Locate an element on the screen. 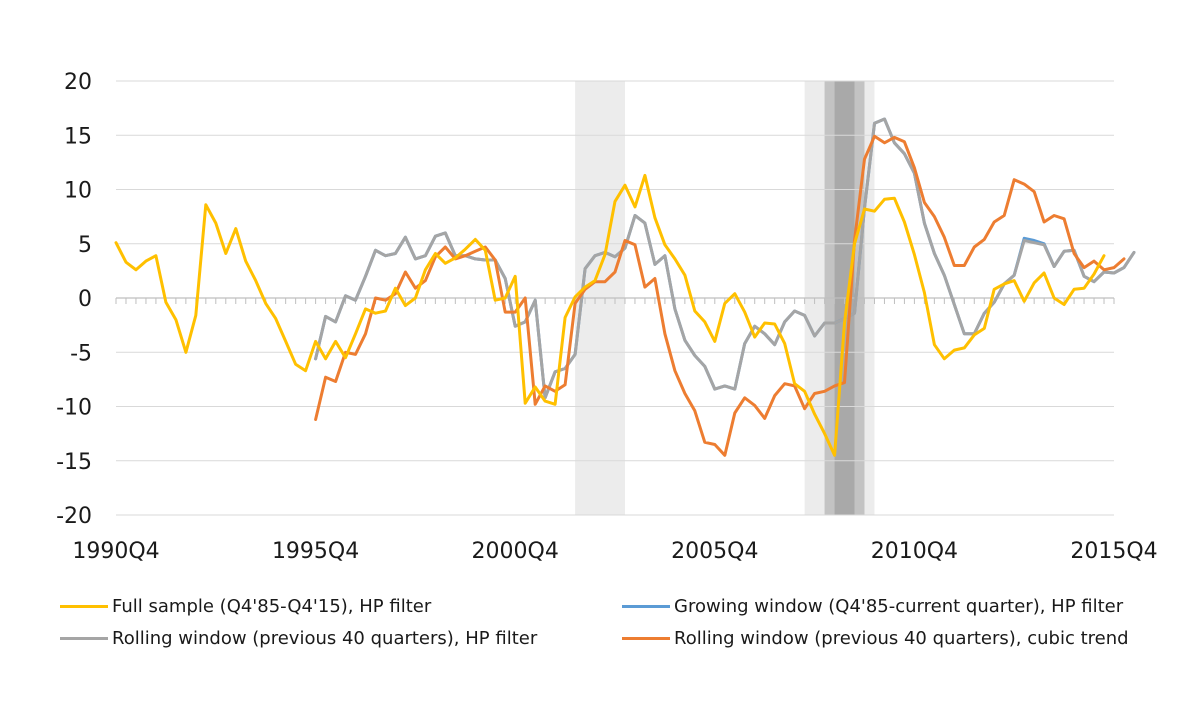  x-tick-label: 2015Q4 is located at coordinates (1113, 551).